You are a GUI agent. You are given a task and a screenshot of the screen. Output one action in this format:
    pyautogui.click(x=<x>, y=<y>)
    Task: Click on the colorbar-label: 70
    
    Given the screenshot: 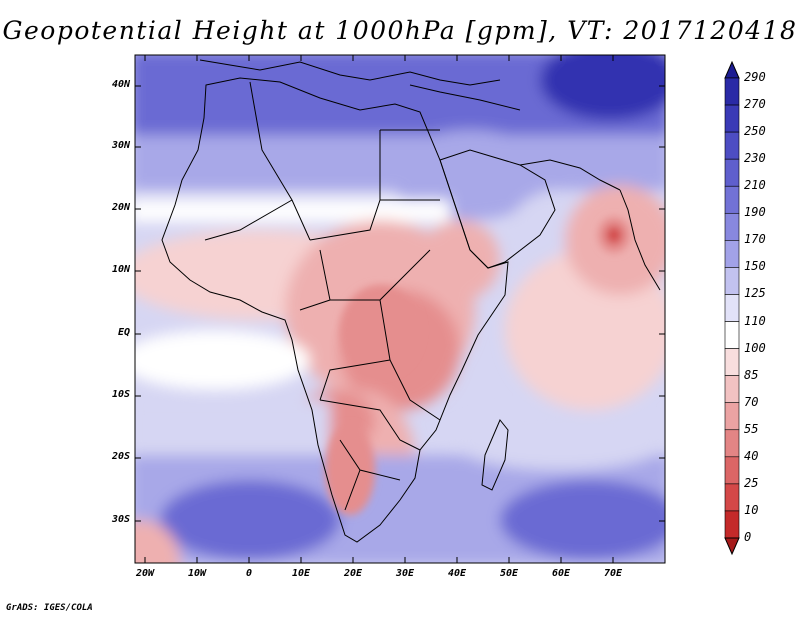 What is the action you would take?
    pyautogui.click(x=751, y=401)
    